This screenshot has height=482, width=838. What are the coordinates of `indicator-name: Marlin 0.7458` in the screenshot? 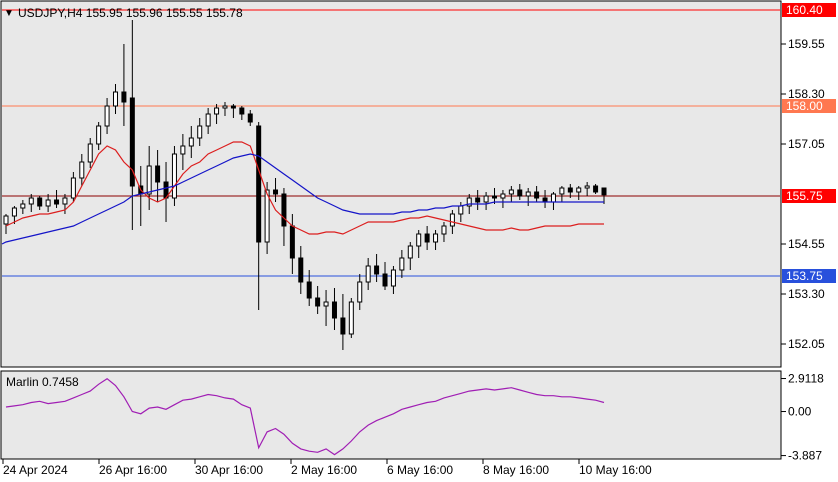 It's located at (42, 382).